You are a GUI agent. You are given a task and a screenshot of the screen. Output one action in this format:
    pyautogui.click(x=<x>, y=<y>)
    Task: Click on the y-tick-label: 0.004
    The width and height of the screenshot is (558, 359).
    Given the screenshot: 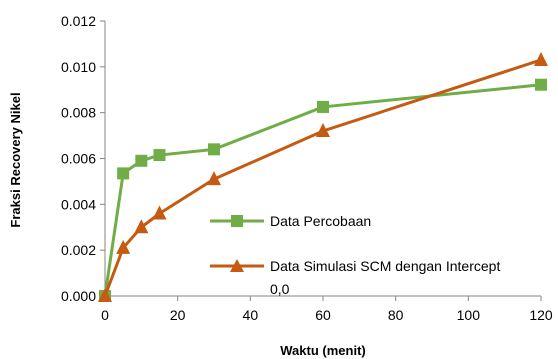 What is the action you would take?
    pyautogui.click(x=78, y=204)
    